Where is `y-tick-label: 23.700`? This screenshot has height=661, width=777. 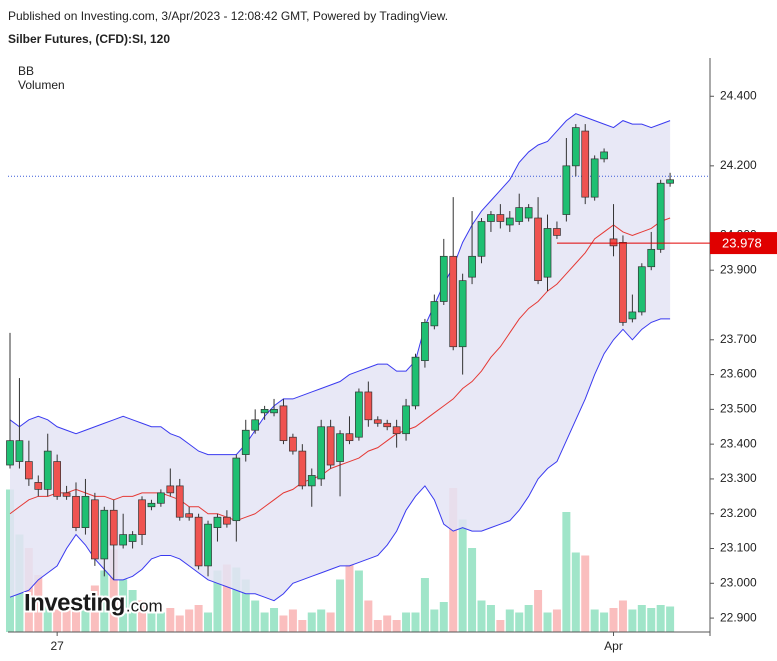 y-tick-label: 23.700 is located at coordinates (738, 339).